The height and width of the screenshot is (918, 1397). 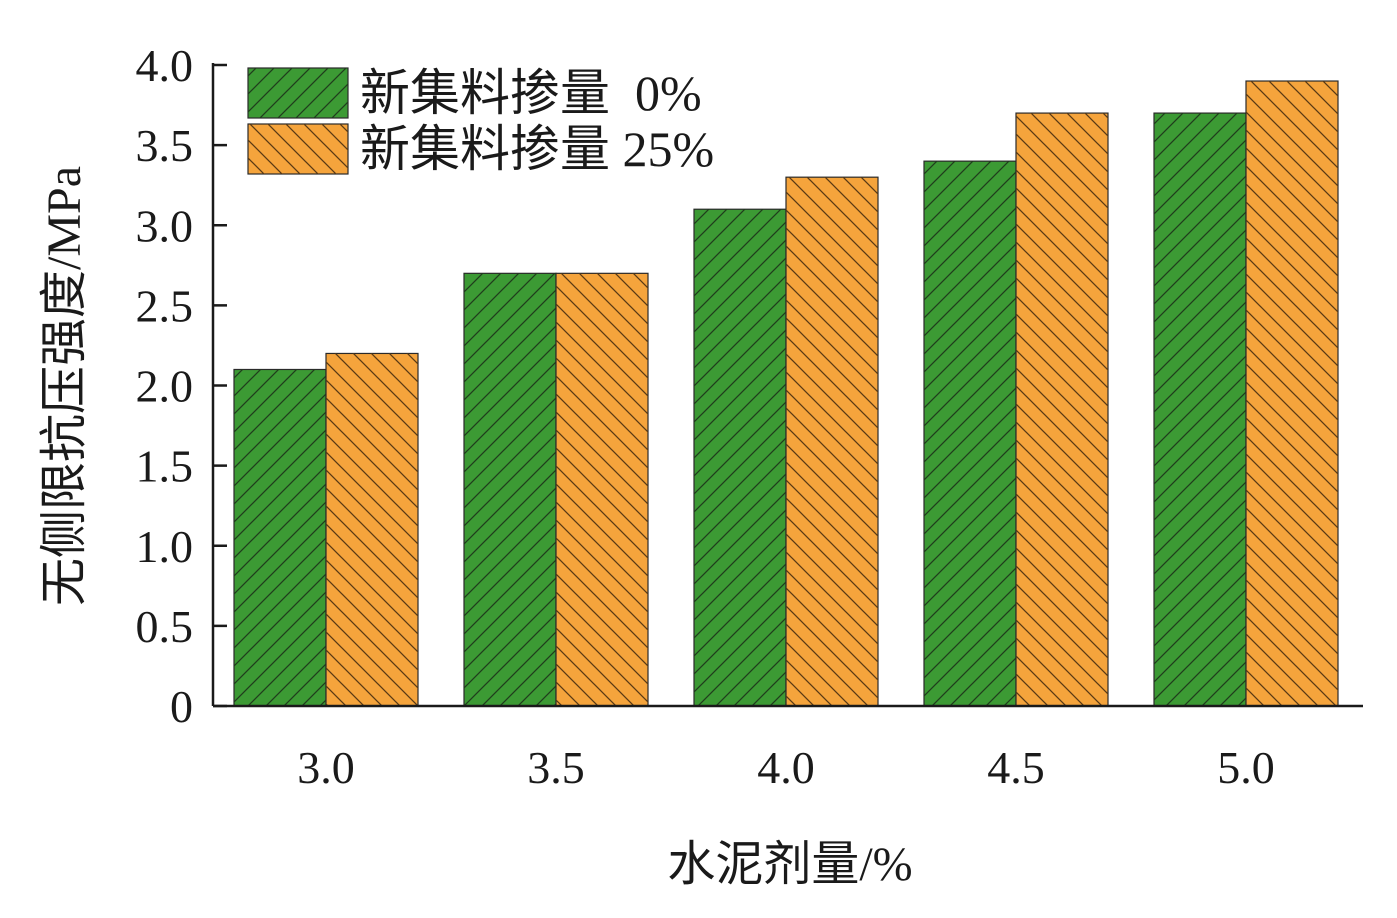 I want to click on bar-series2-4.0, so click(x=832, y=441).